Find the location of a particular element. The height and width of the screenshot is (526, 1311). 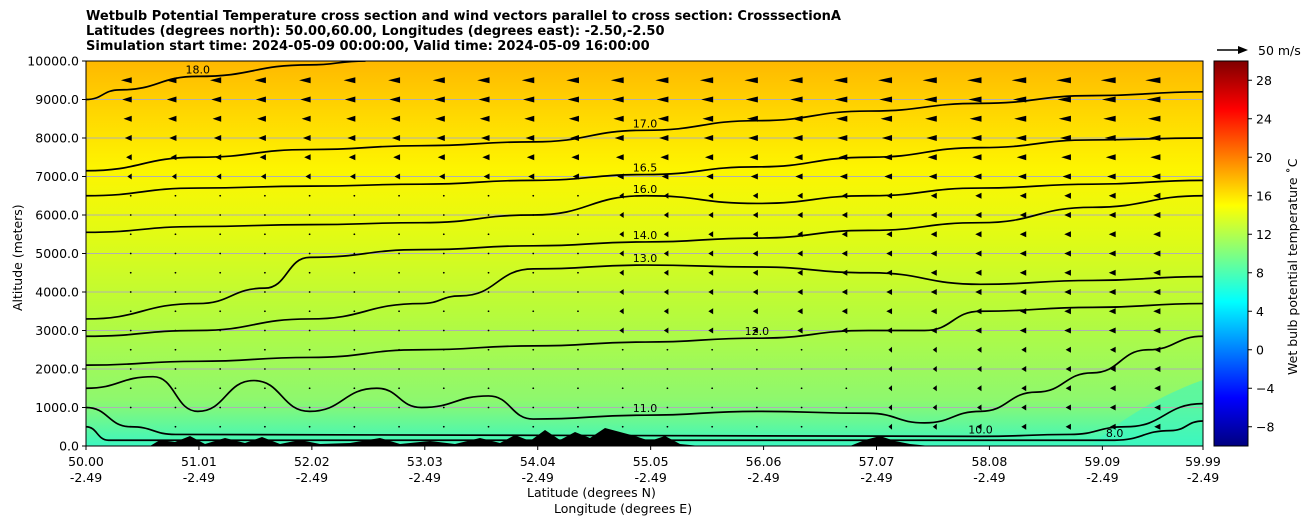

contour-line is located at coordinates (644, 420).